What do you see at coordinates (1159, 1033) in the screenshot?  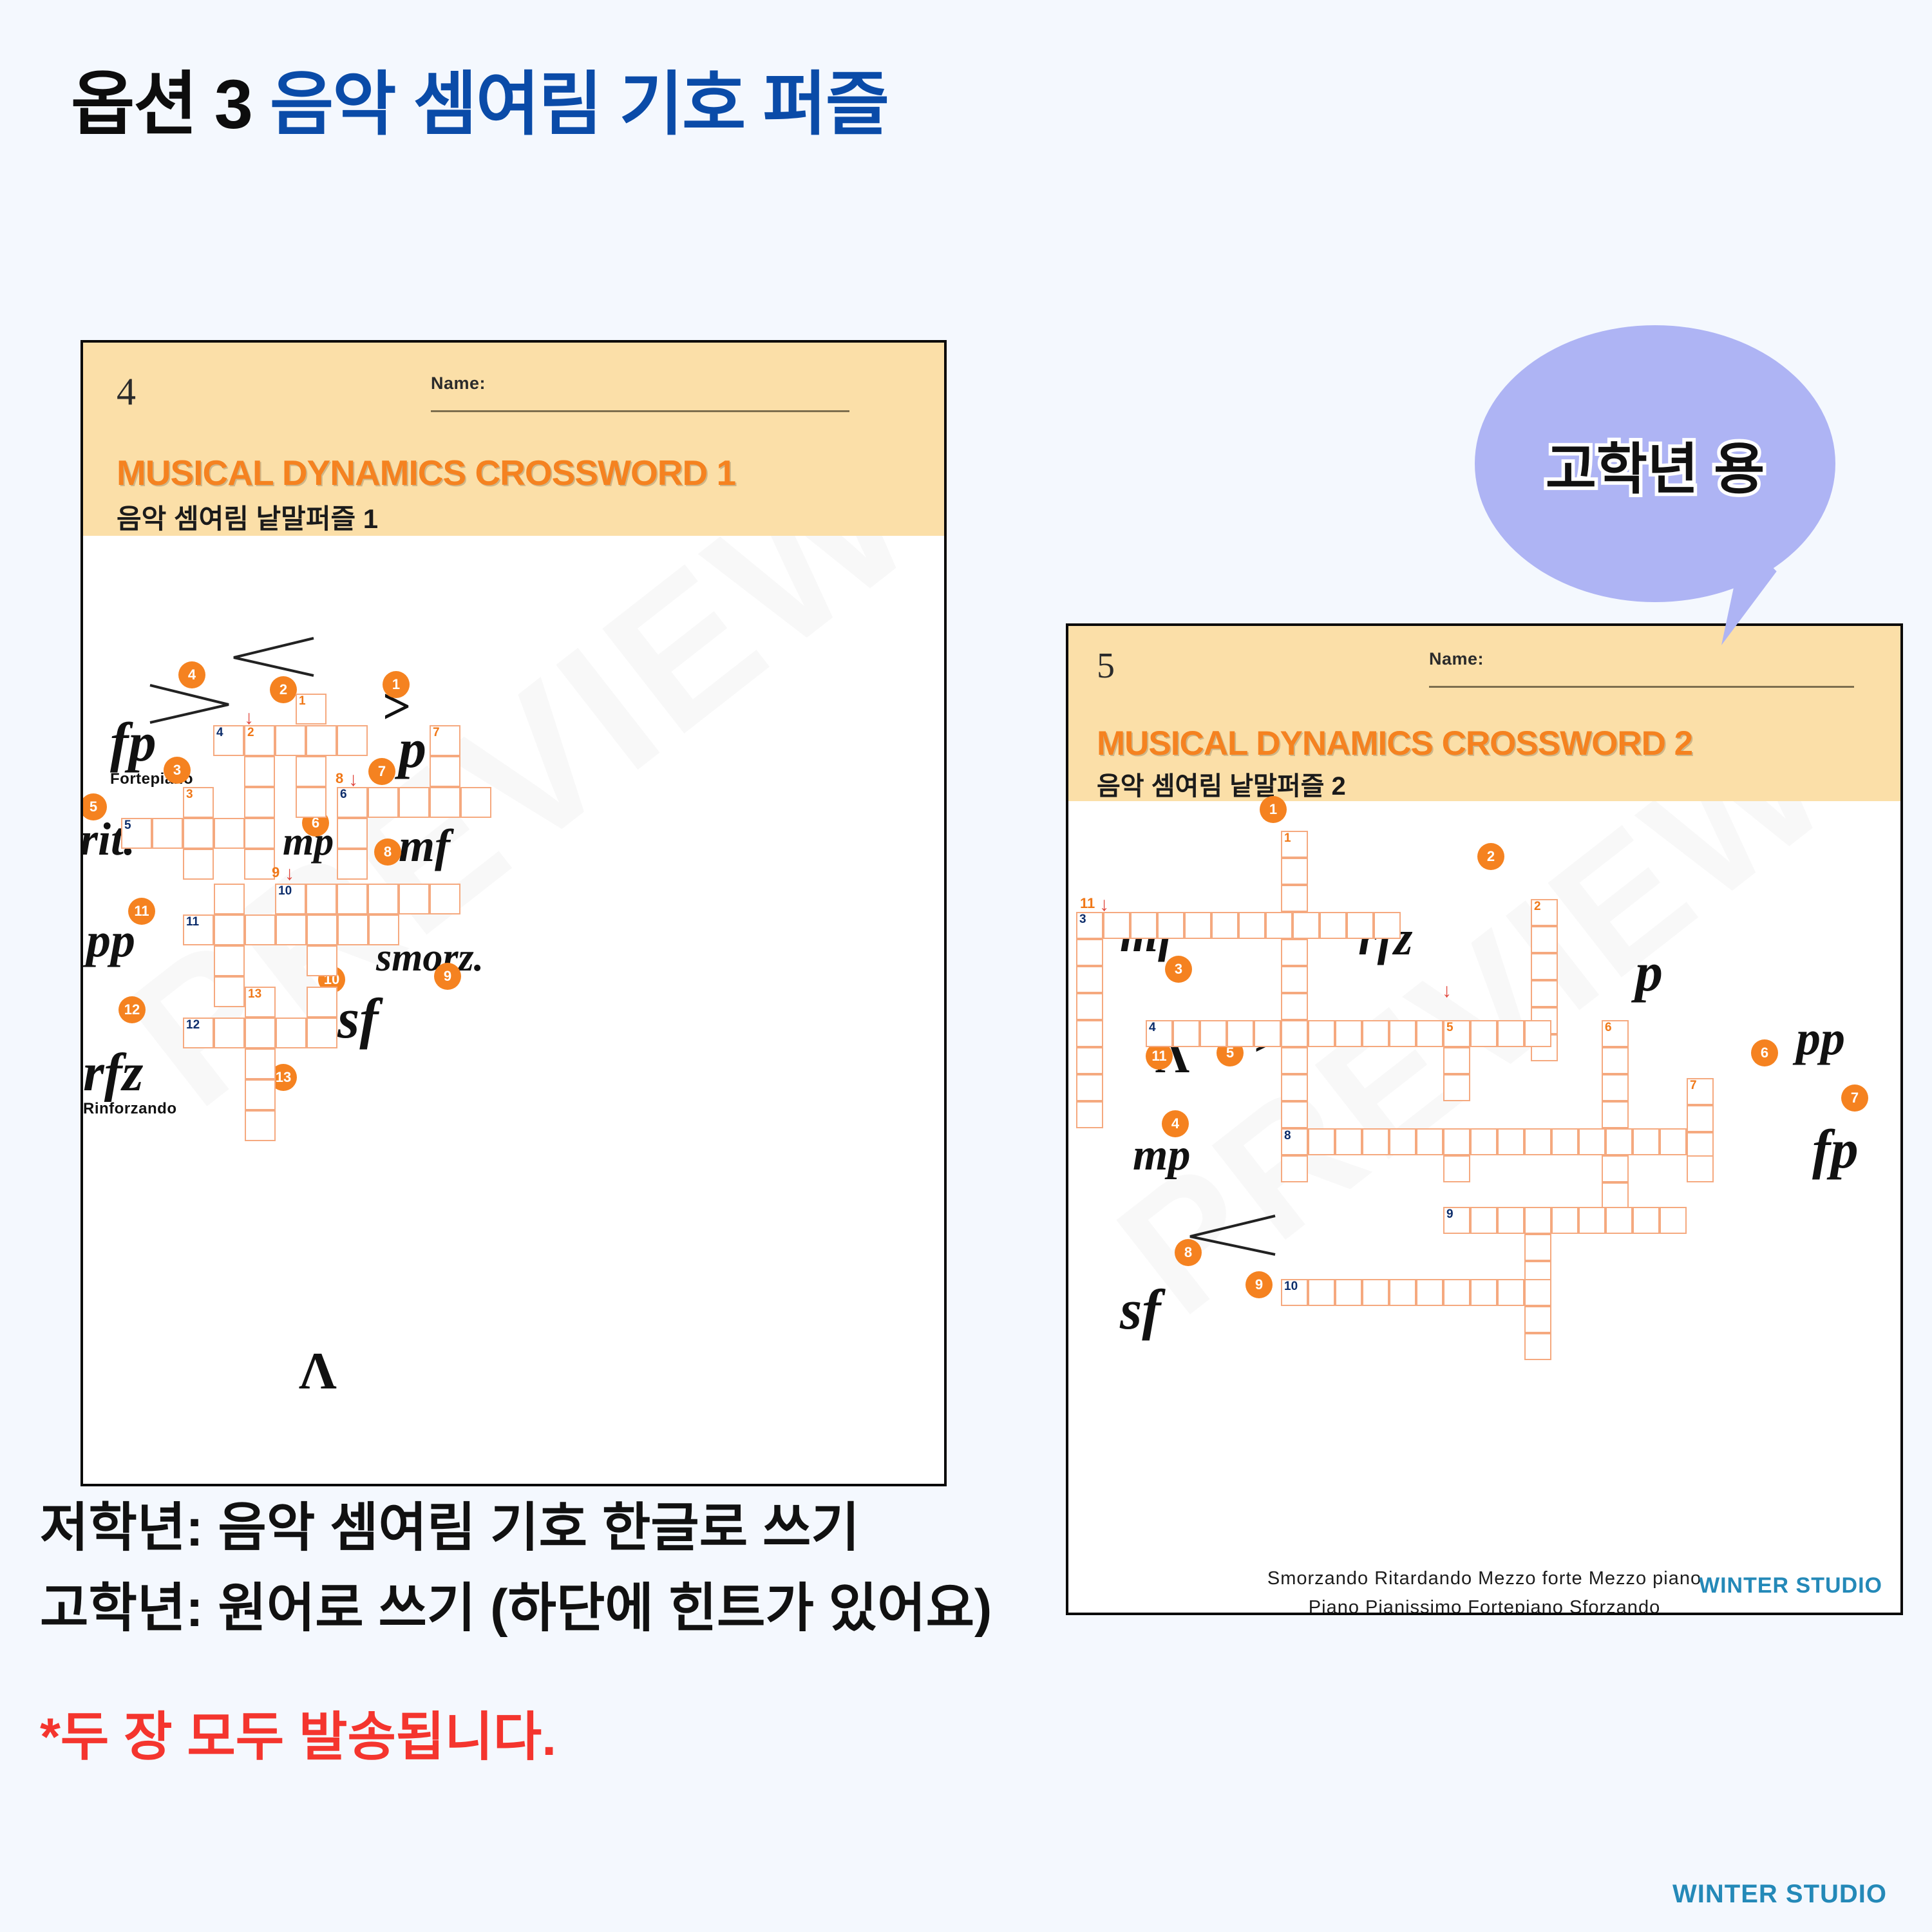 I see `grid-cell: 4` at bounding box center [1159, 1033].